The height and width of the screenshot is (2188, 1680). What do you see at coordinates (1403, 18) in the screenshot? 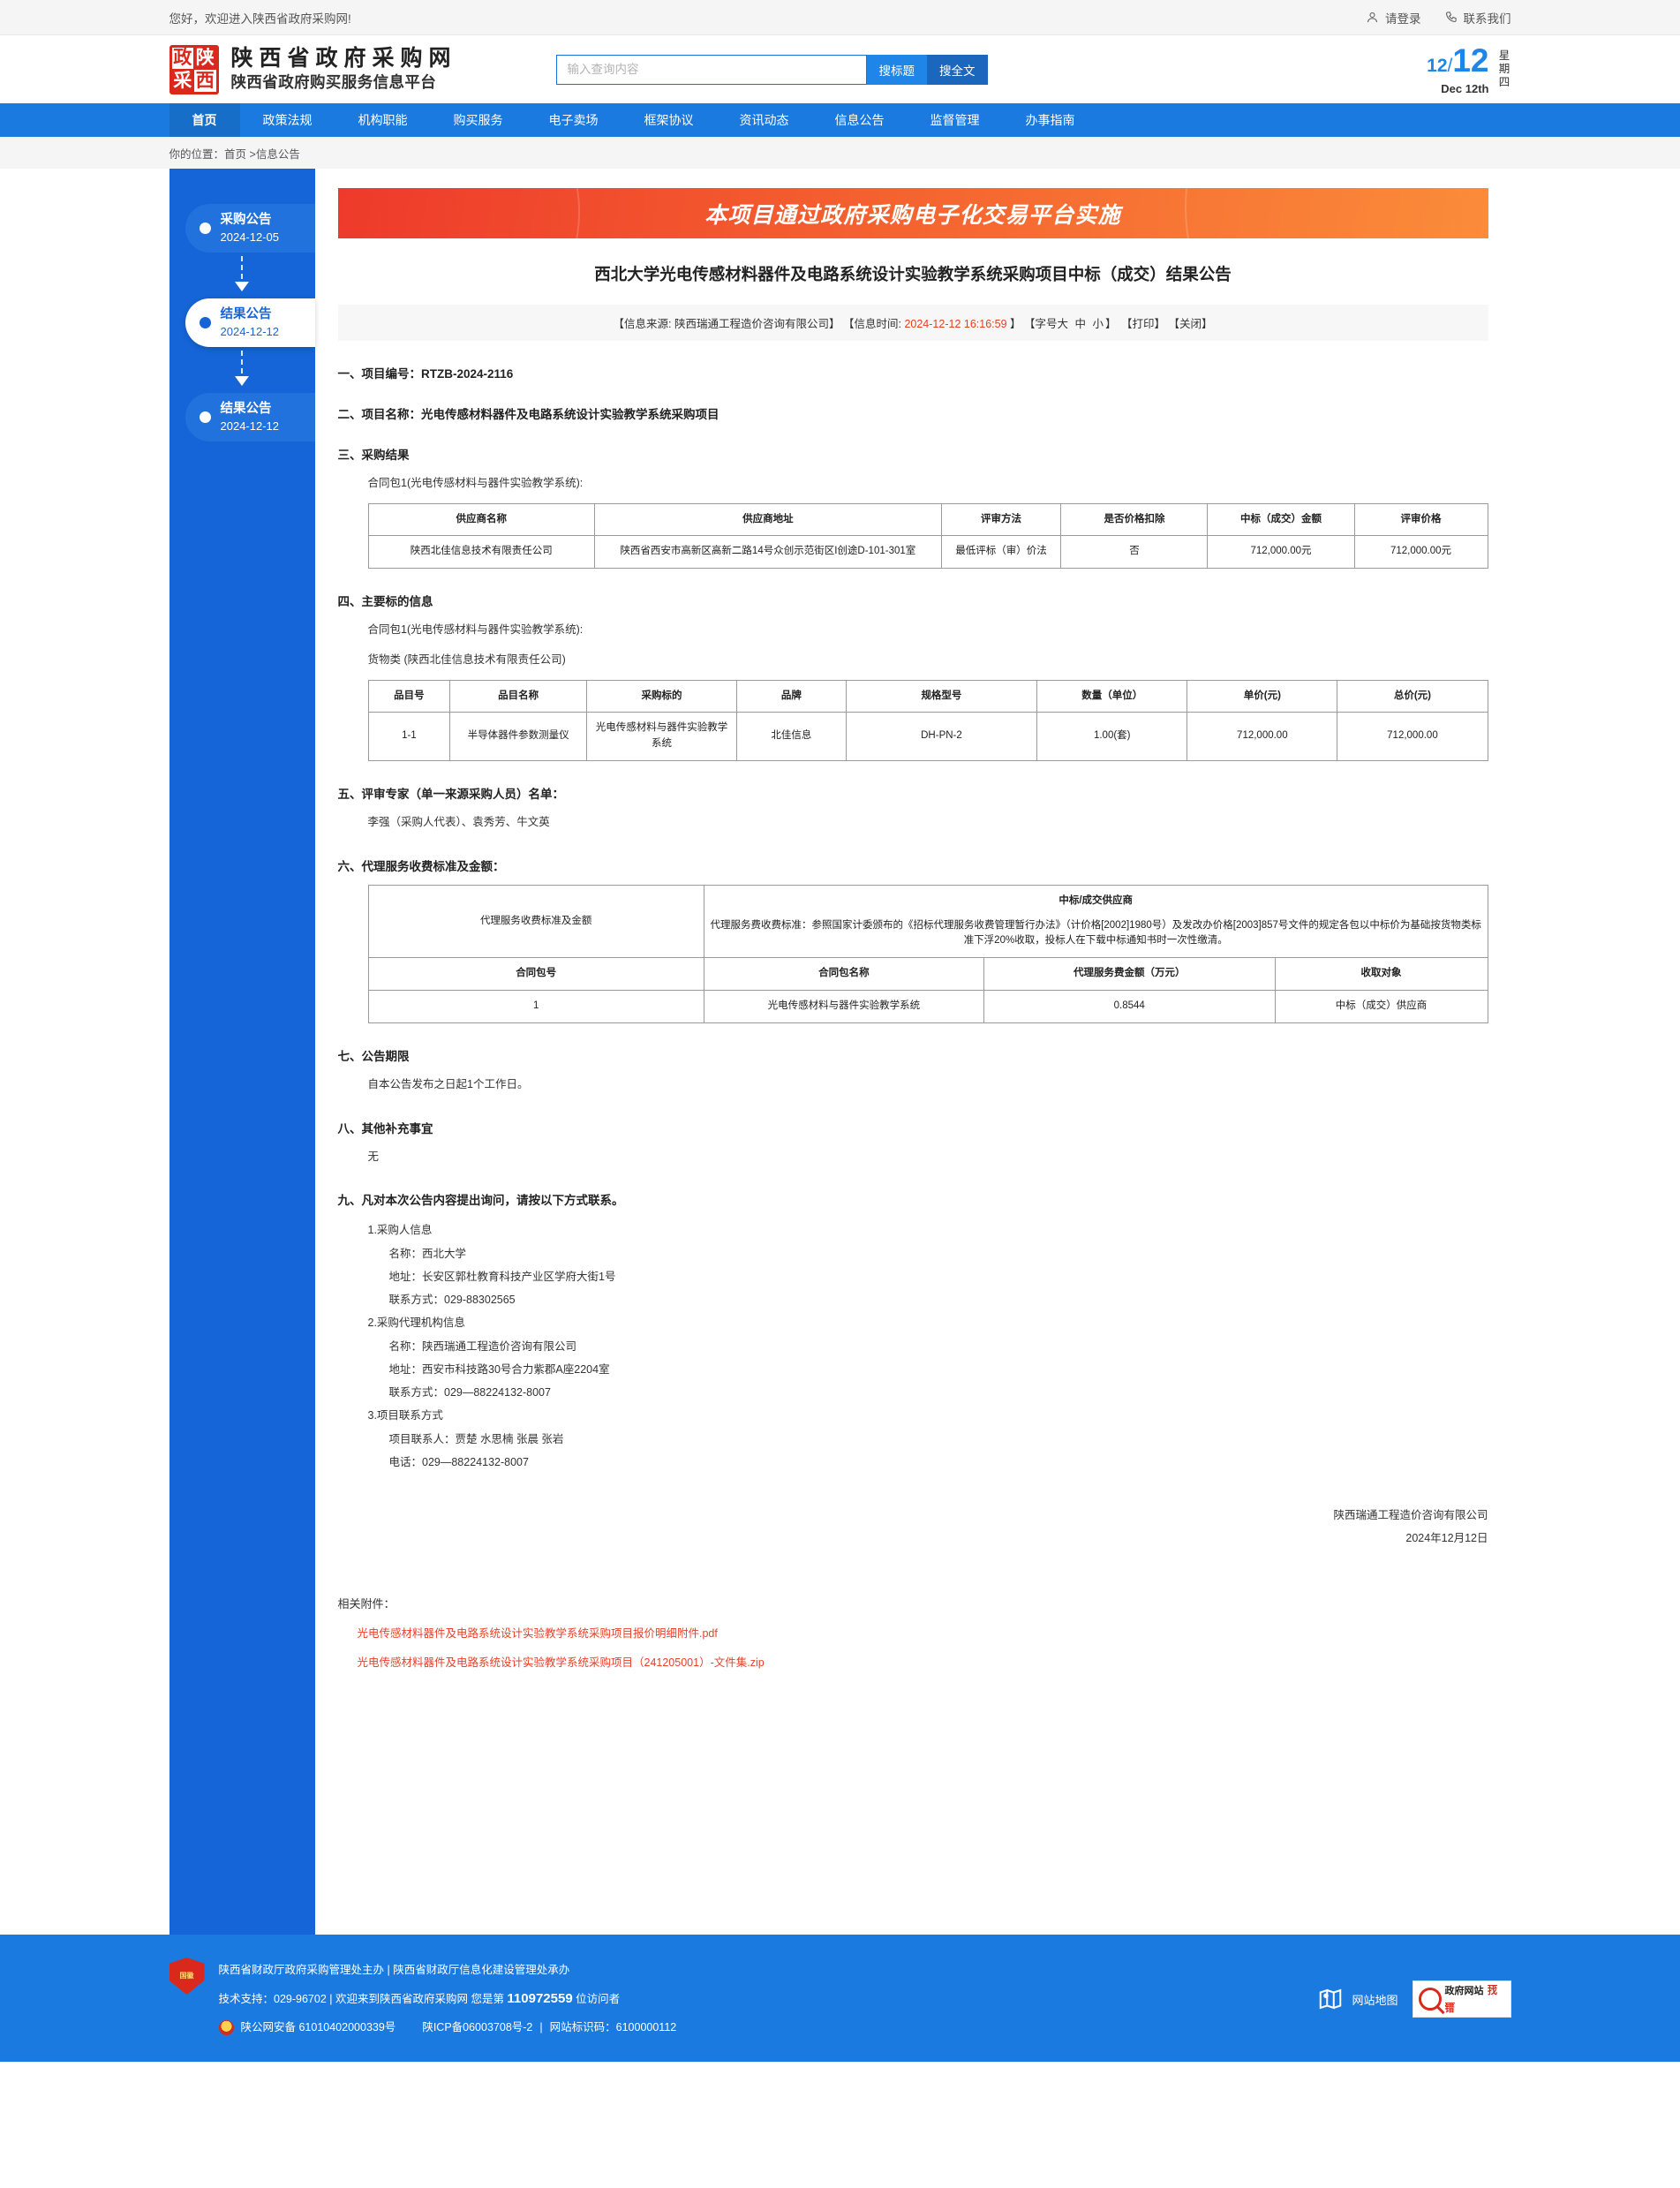
I see `login-label: 请登录` at bounding box center [1403, 18].